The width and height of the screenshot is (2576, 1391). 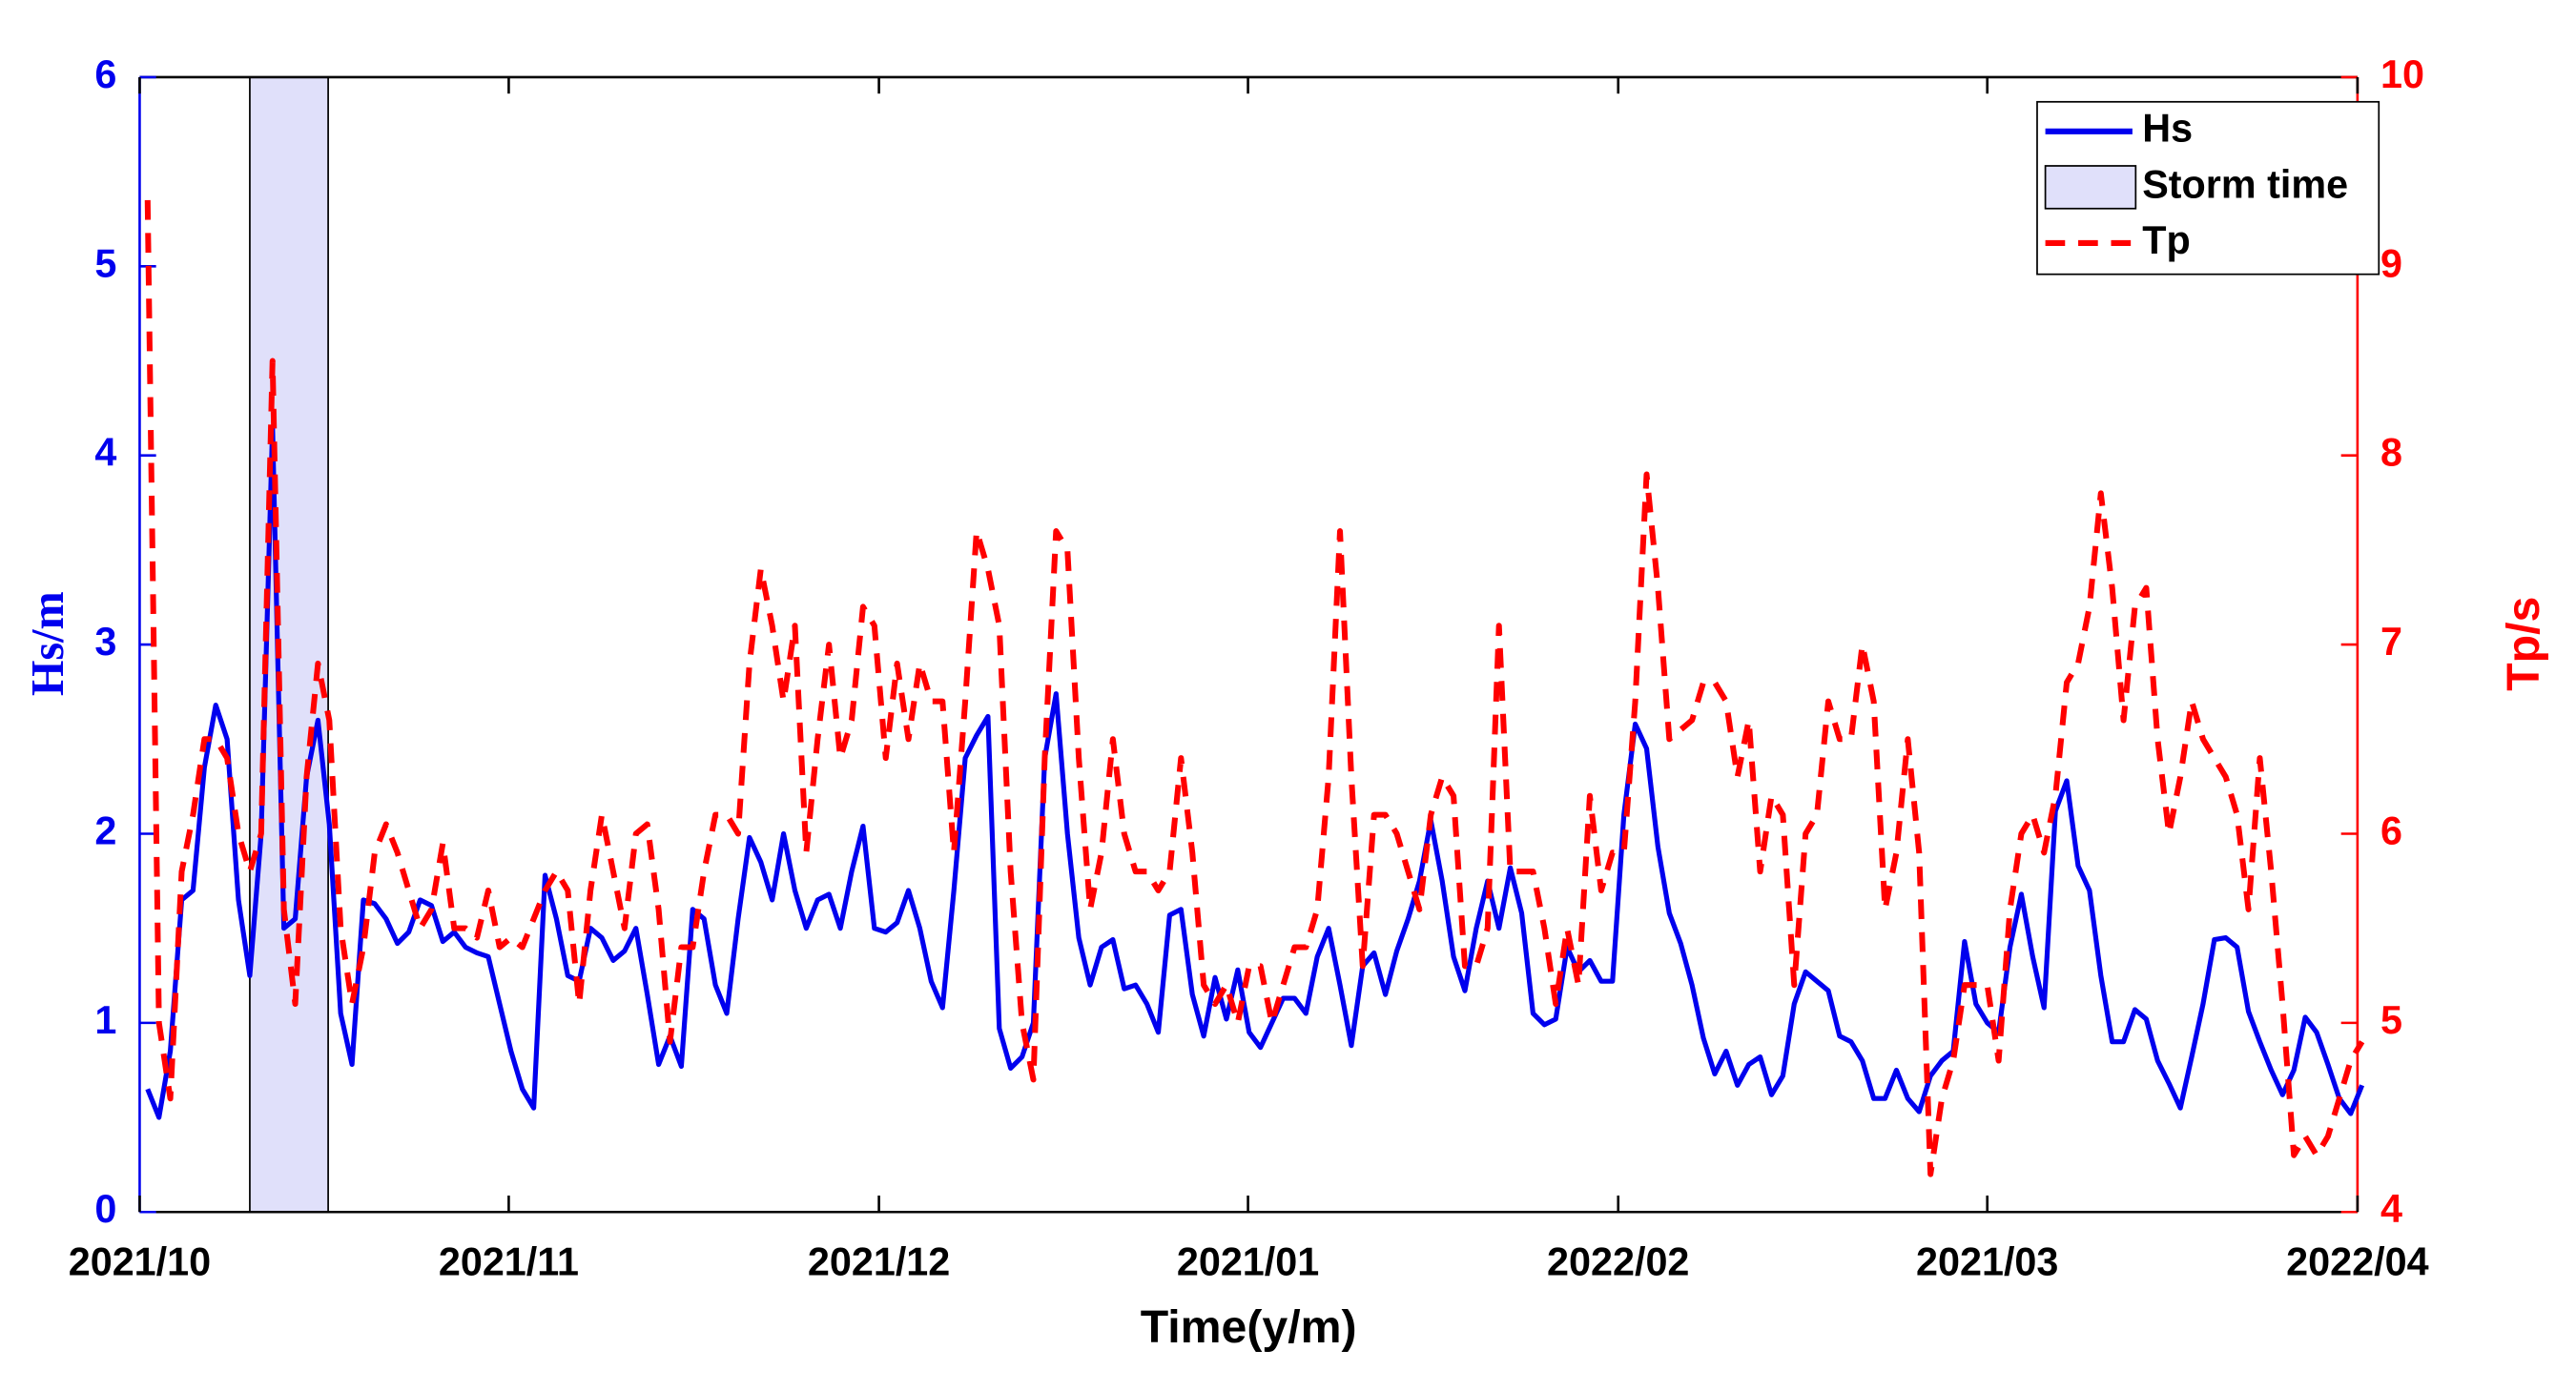 I want to click on y-tick-label: 5, so click(x=105, y=263).